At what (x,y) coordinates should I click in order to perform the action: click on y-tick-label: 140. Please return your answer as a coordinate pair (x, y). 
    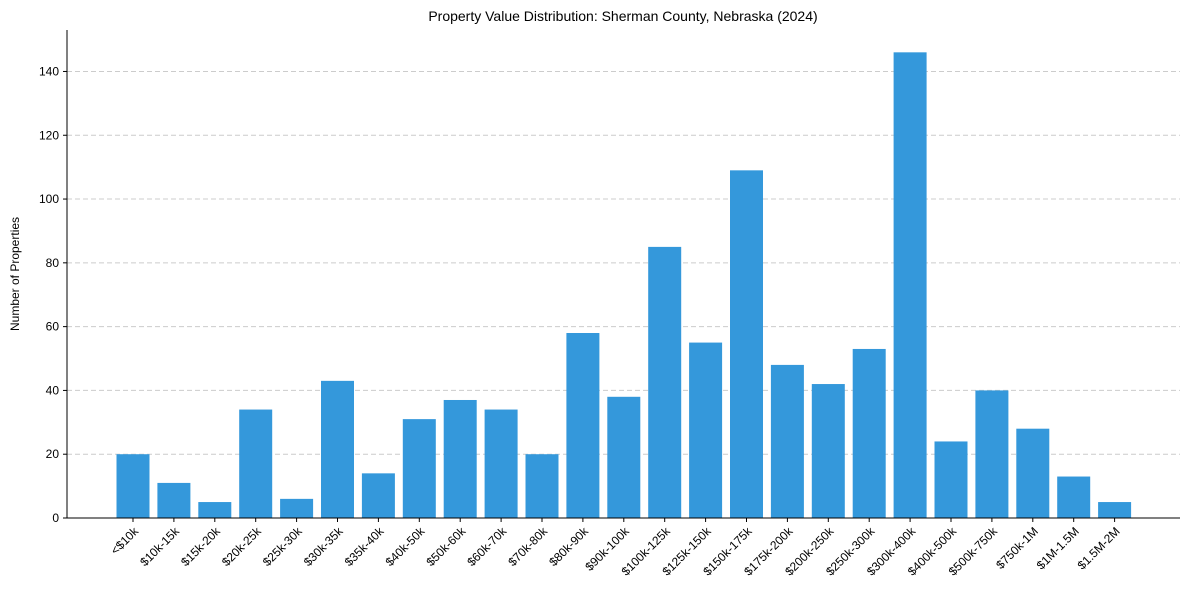
    Looking at the image, I should click on (49, 71).